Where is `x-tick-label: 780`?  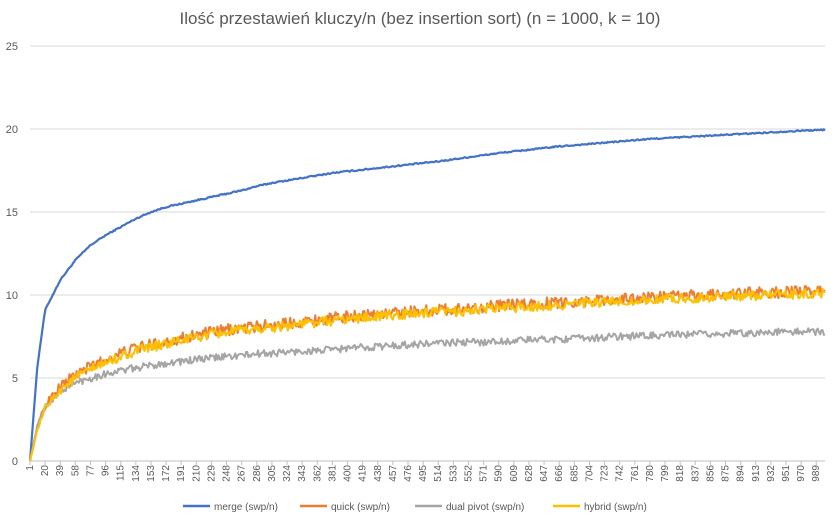 x-tick-label: 780 is located at coordinates (650, 473).